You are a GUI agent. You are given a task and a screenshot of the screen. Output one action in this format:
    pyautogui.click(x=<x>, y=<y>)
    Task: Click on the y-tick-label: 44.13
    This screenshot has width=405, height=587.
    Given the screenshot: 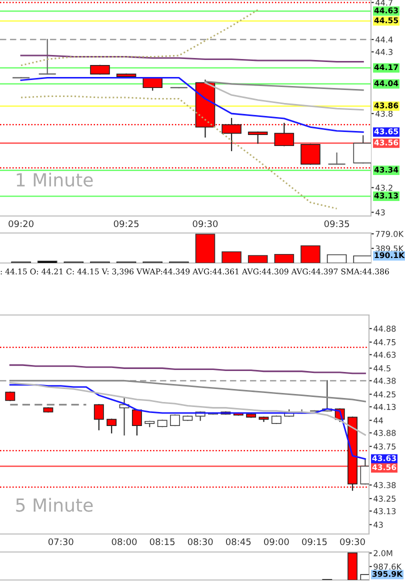 What is the action you would take?
    pyautogui.click(x=385, y=407)
    